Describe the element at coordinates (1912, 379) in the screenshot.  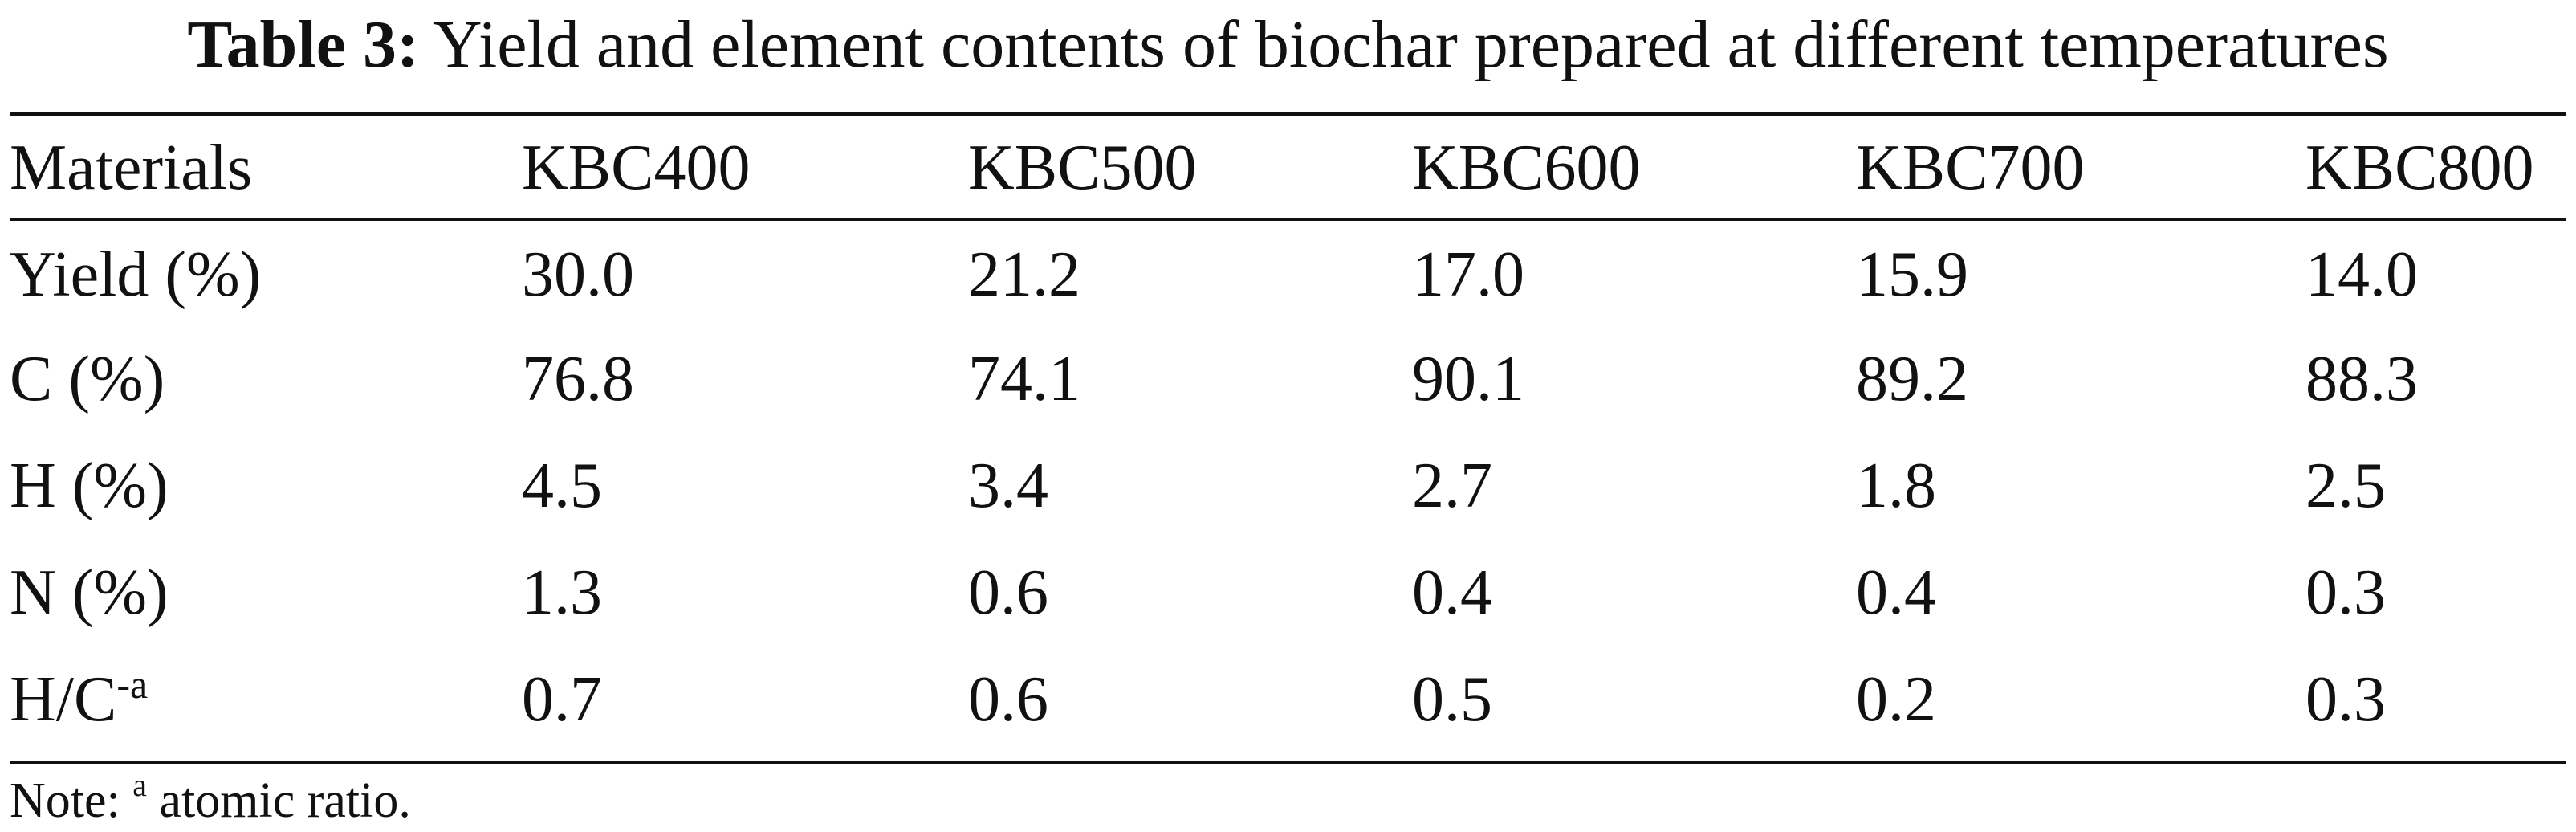
I see `table-cell: 89.2` at that location.